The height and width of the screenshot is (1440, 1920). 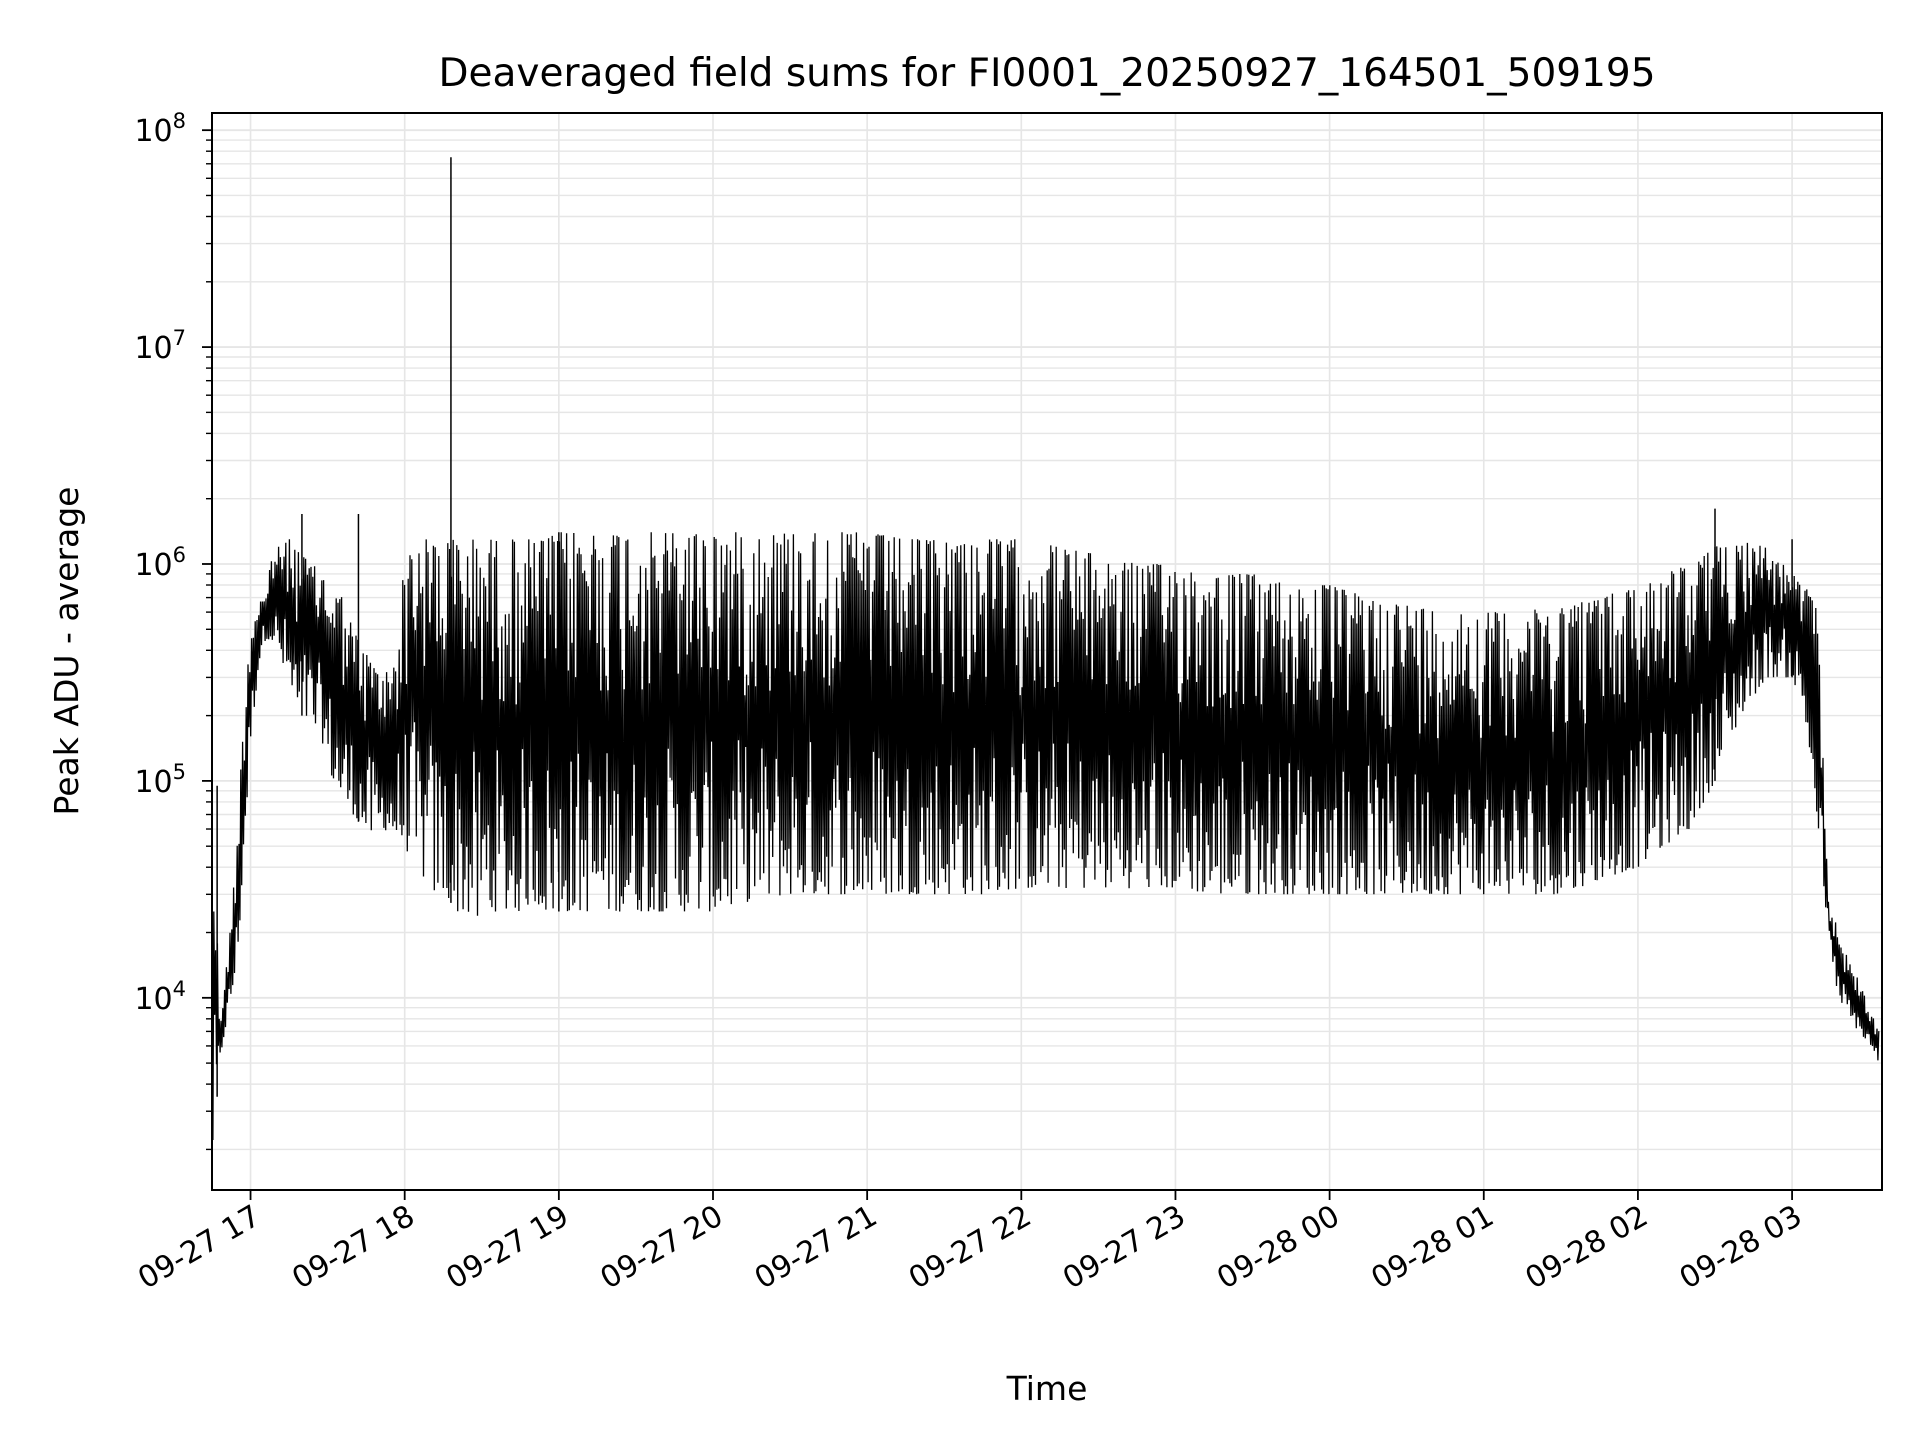 I want to click on y-tick-label-0: 10⁴, so click(x=160, y=997).